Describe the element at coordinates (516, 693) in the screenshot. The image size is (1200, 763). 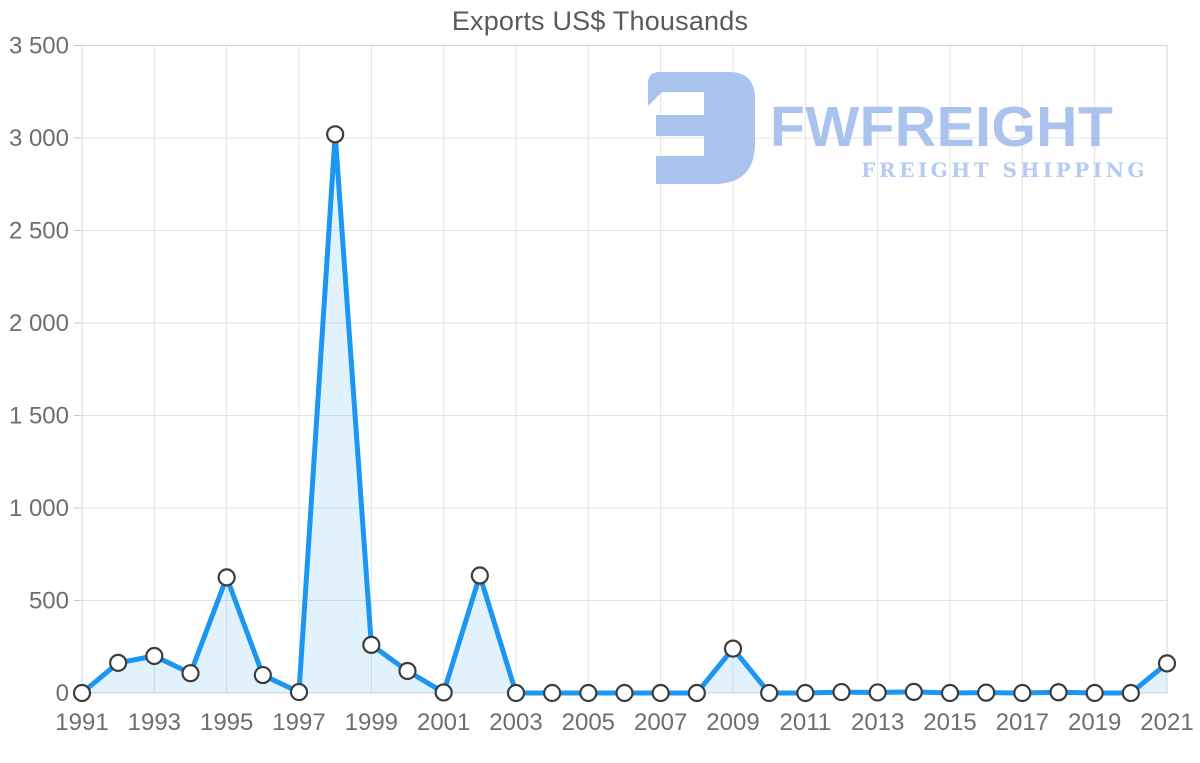
I see `data-point-2003` at that location.